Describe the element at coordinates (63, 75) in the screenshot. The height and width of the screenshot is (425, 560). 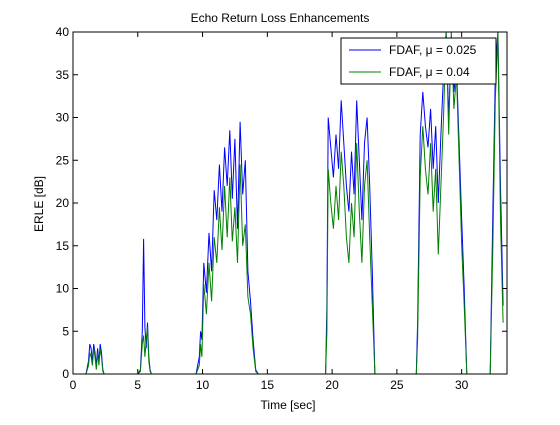
I see `y-tick-label: 35` at that location.